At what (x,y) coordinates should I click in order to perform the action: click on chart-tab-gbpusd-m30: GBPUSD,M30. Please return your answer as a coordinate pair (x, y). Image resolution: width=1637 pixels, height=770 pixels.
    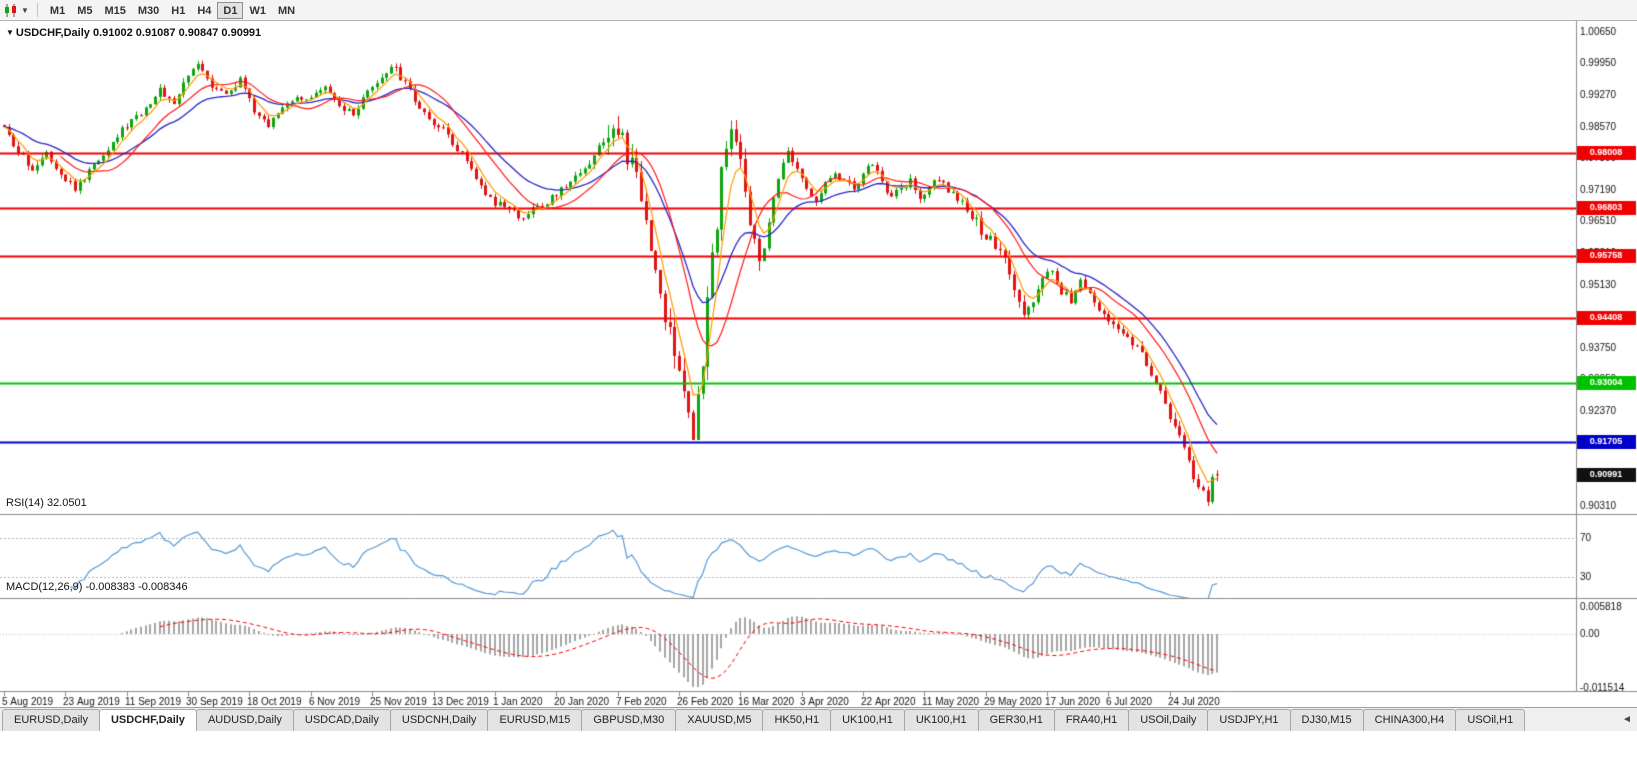
    Looking at the image, I should click on (629, 720).